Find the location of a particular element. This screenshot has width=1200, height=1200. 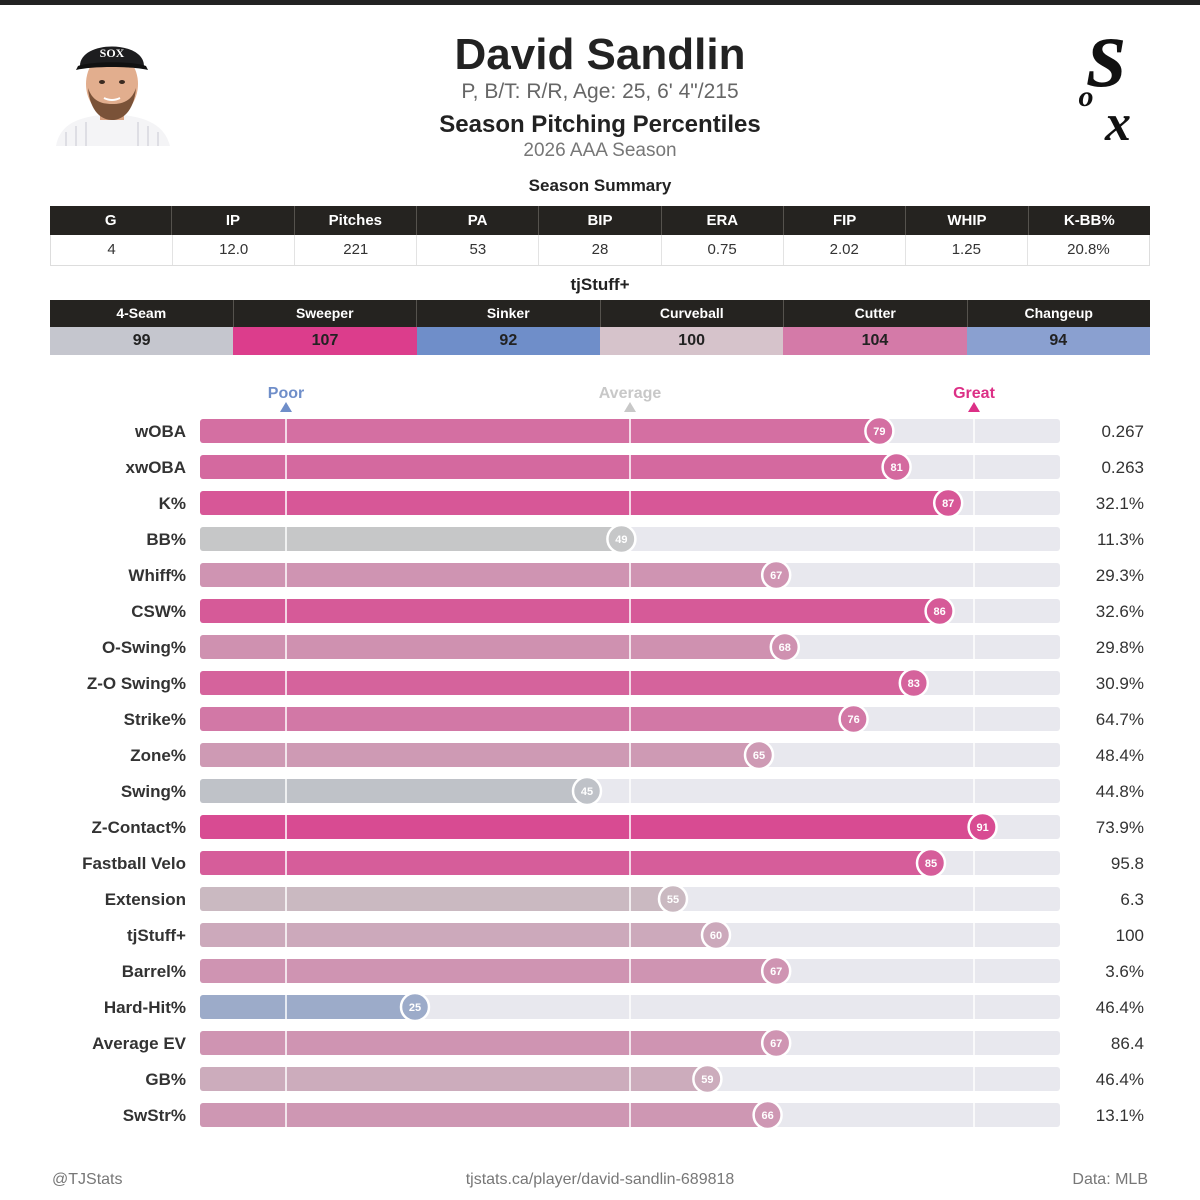

stat-value: 95.8 is located at coordinates (1127, 863).